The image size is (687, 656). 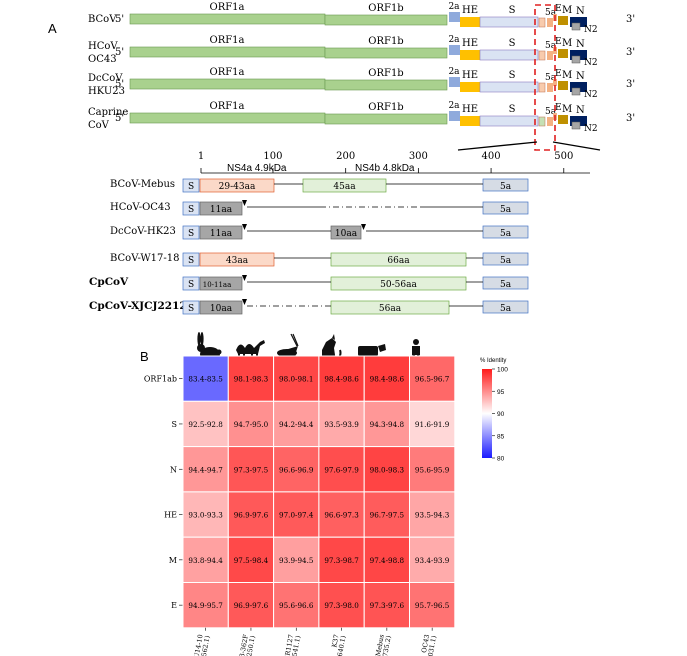 I want to click on zoom-s-box, so click(x=191, y=185).